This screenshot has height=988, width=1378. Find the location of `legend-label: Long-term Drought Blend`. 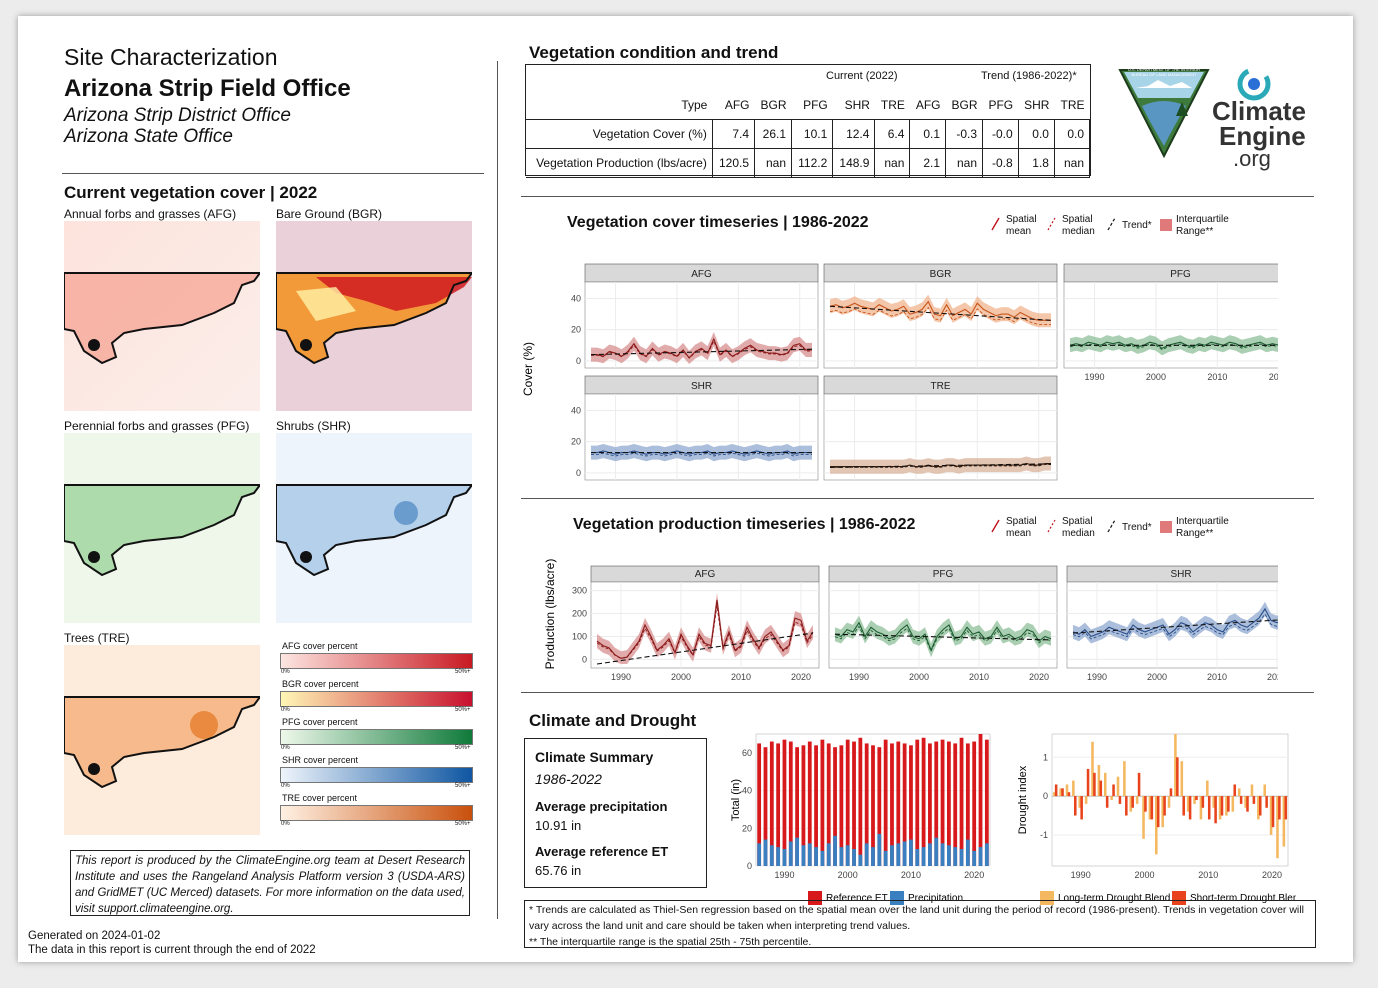

legend-label: Long-term Drought Blend is located at coordinates (1114, 898).